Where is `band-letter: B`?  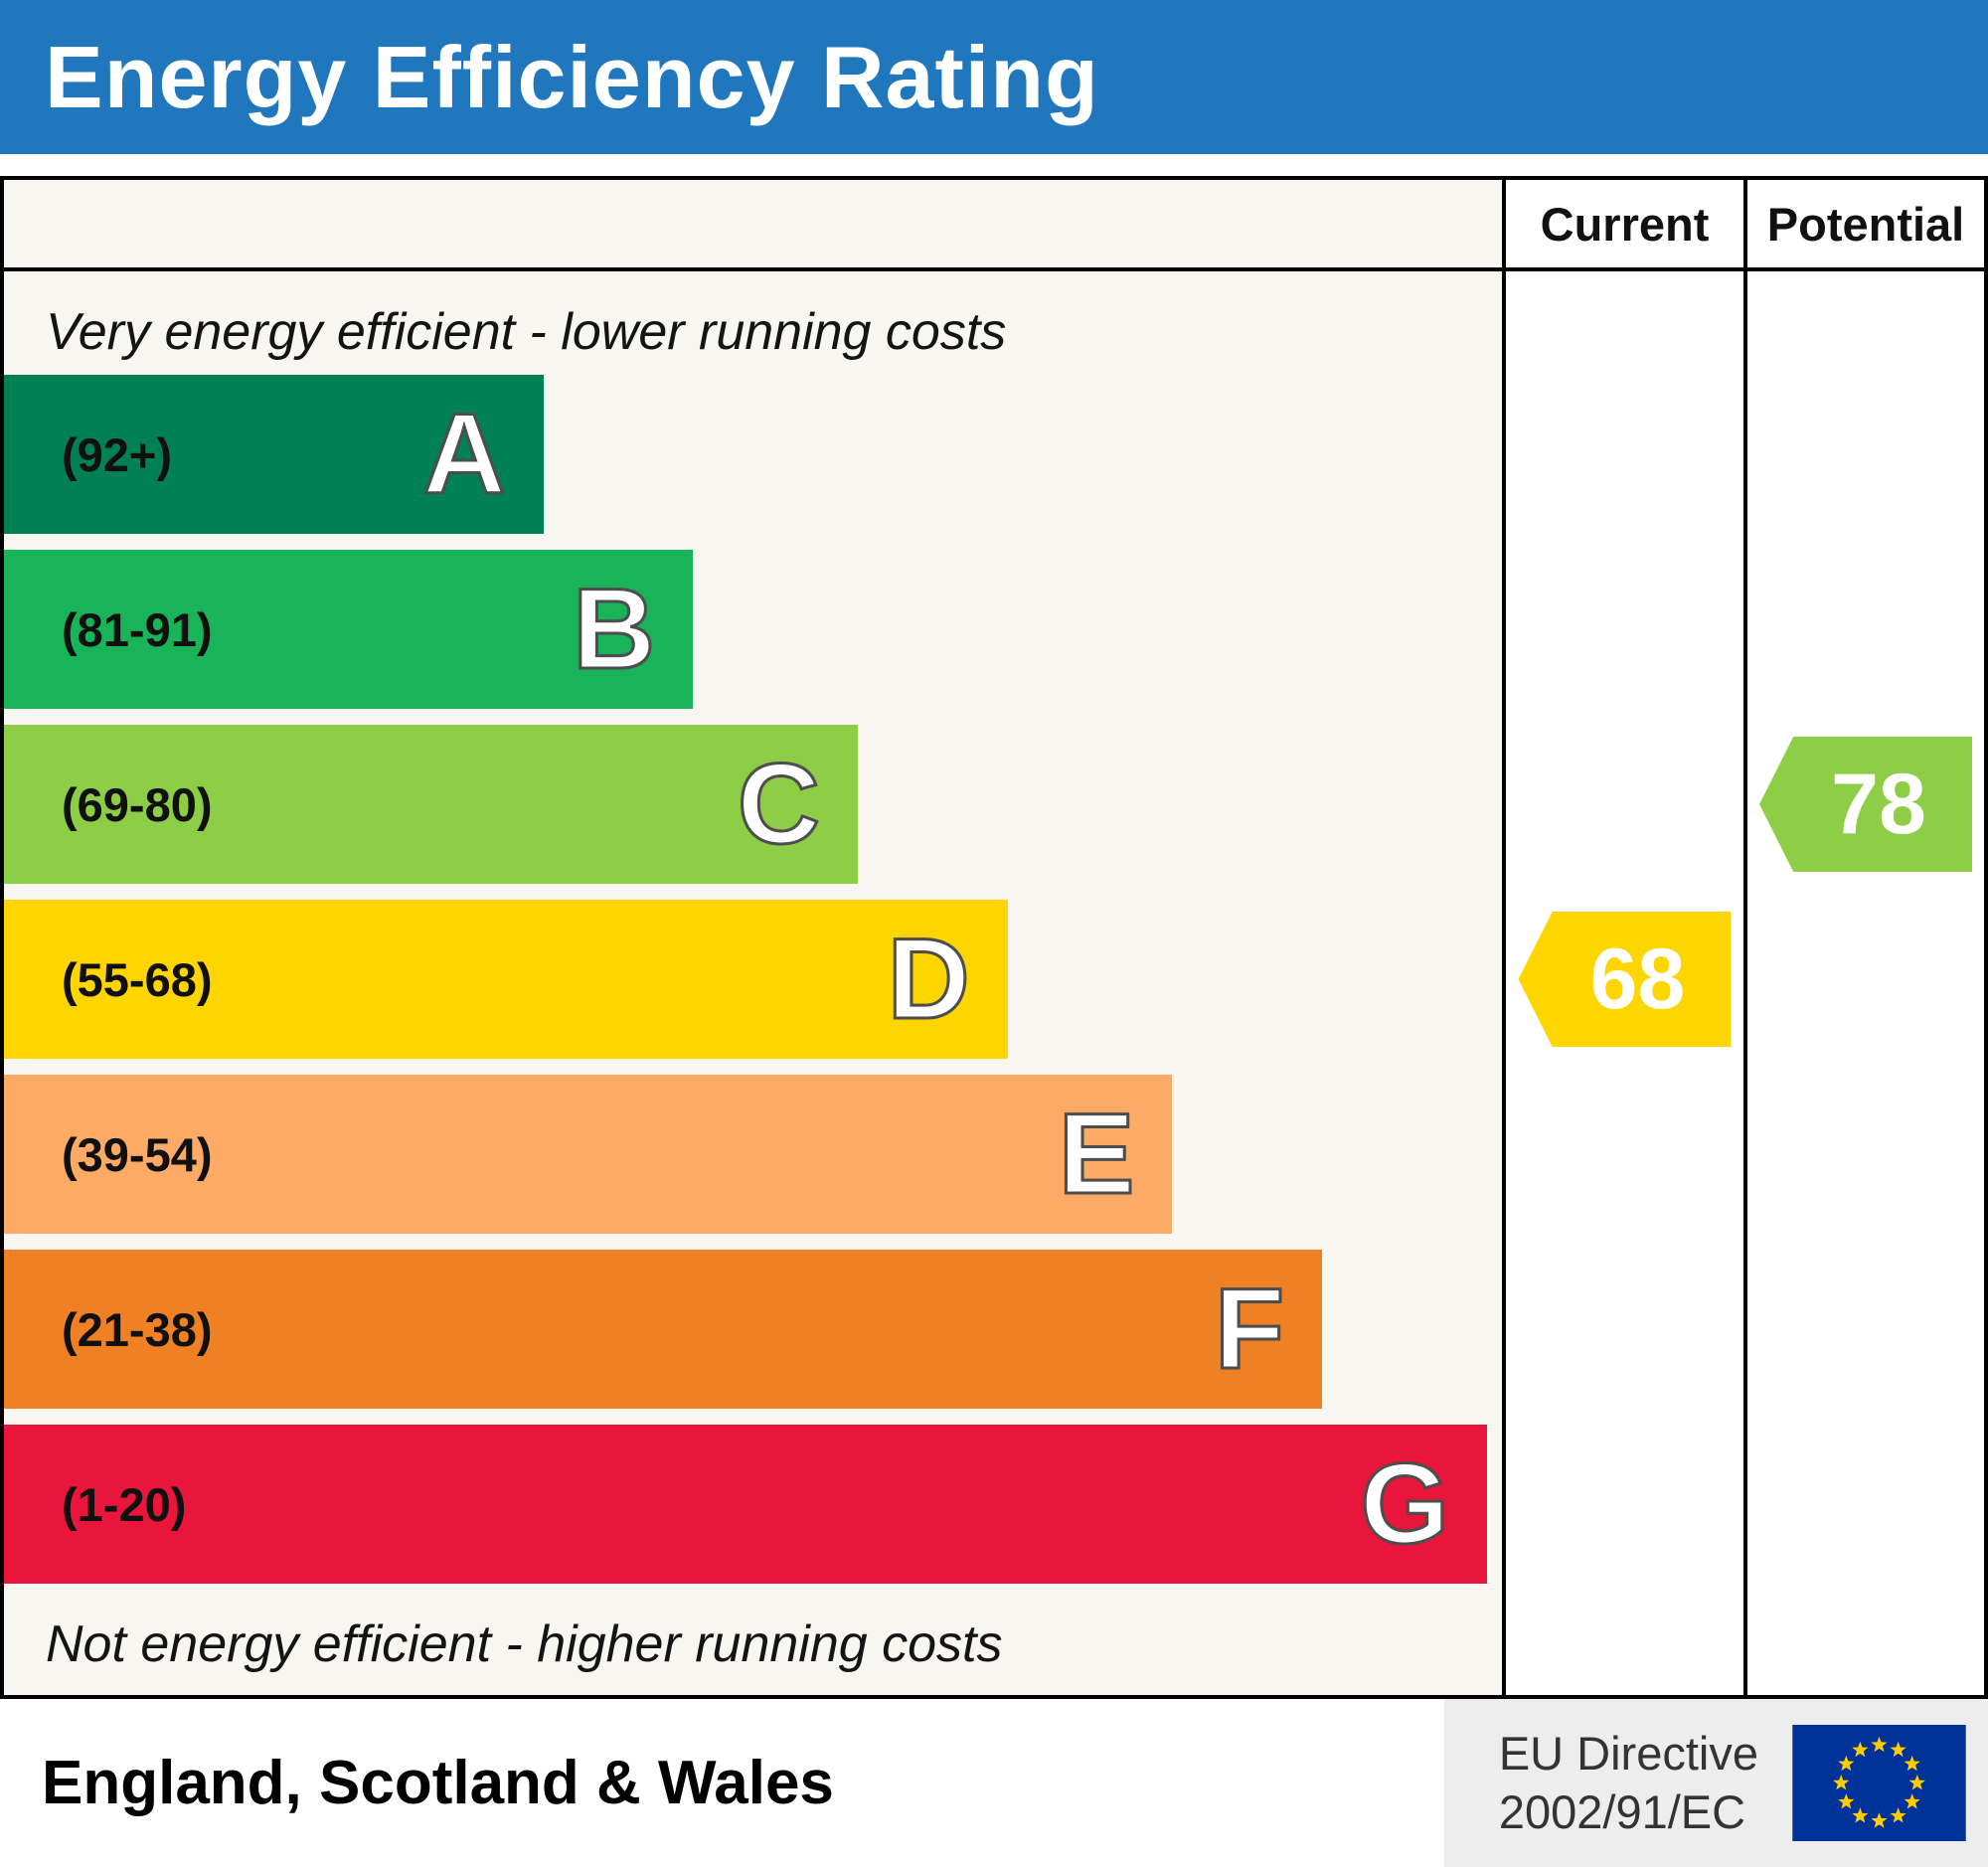
band-letter: B is located at coordinates (614, 629).